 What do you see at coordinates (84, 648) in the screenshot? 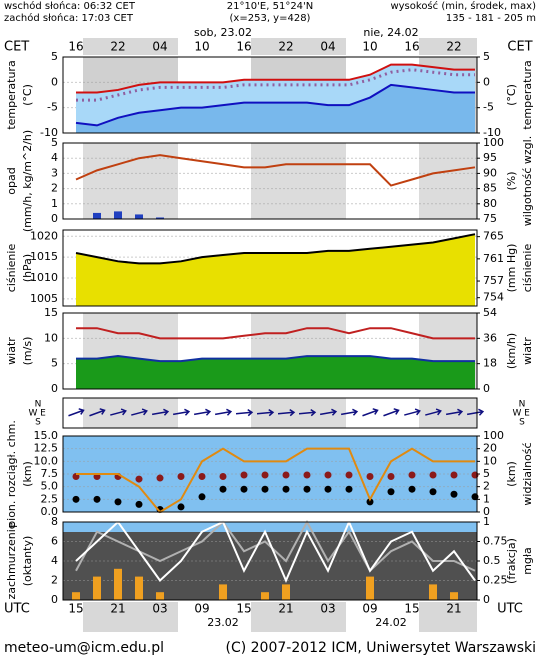
I see `email: meteo-um@icm.edu.pl` at bounding box center [84, 648].